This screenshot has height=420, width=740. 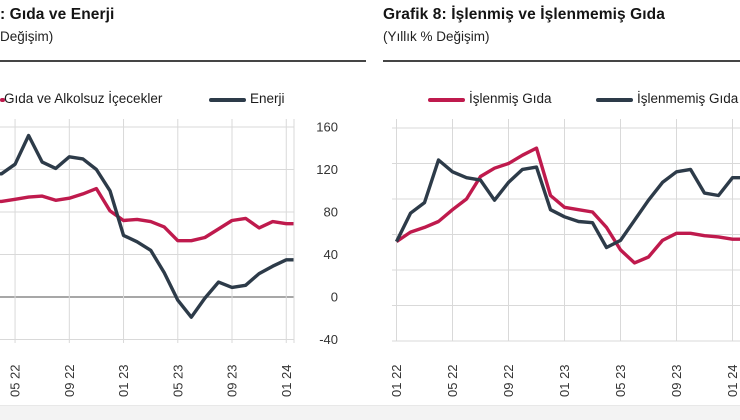 I want to click on left-title-rule, so click(x=183, y=61).